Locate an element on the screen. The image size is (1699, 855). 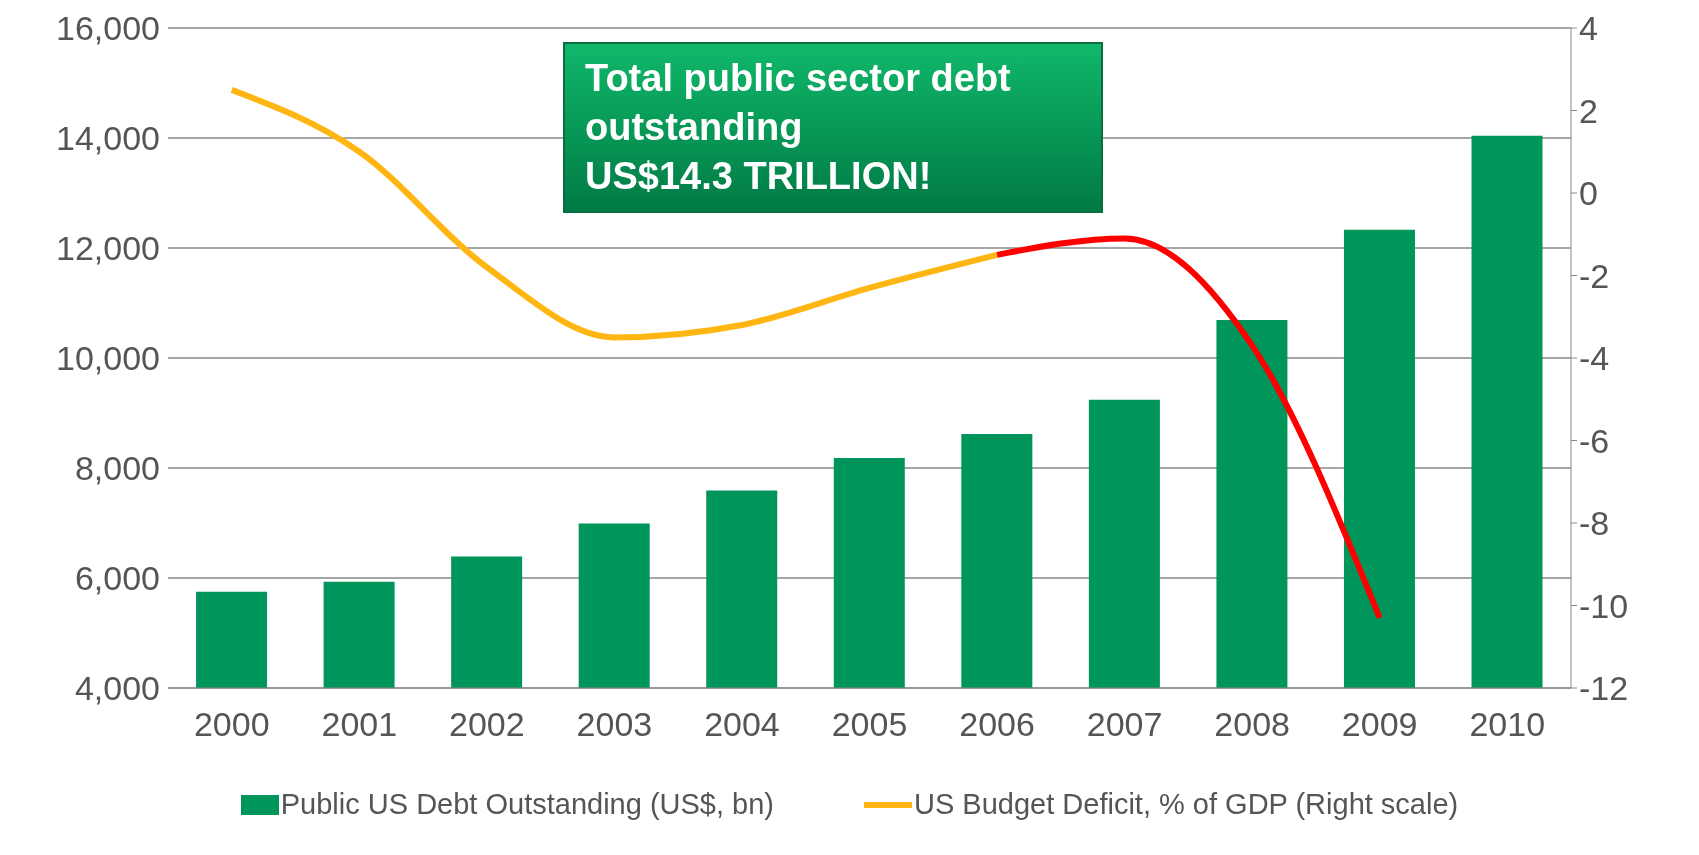
y-tick-label: 10,000 is located at coordinates (108, 358).